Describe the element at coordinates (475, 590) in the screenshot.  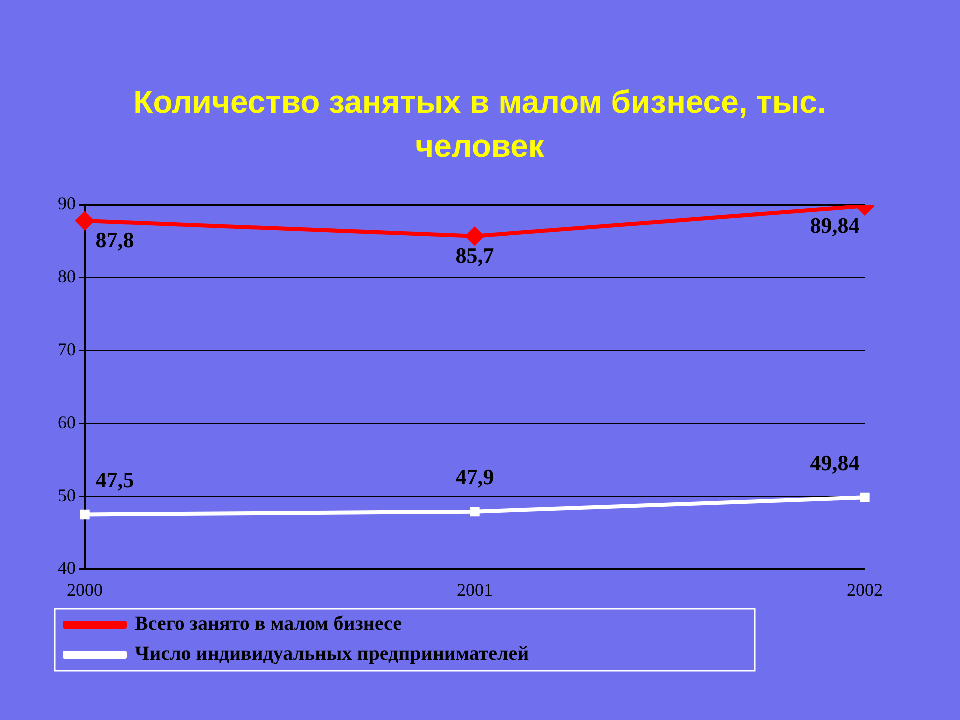
I see `x-tick-label: 2001` at that location.